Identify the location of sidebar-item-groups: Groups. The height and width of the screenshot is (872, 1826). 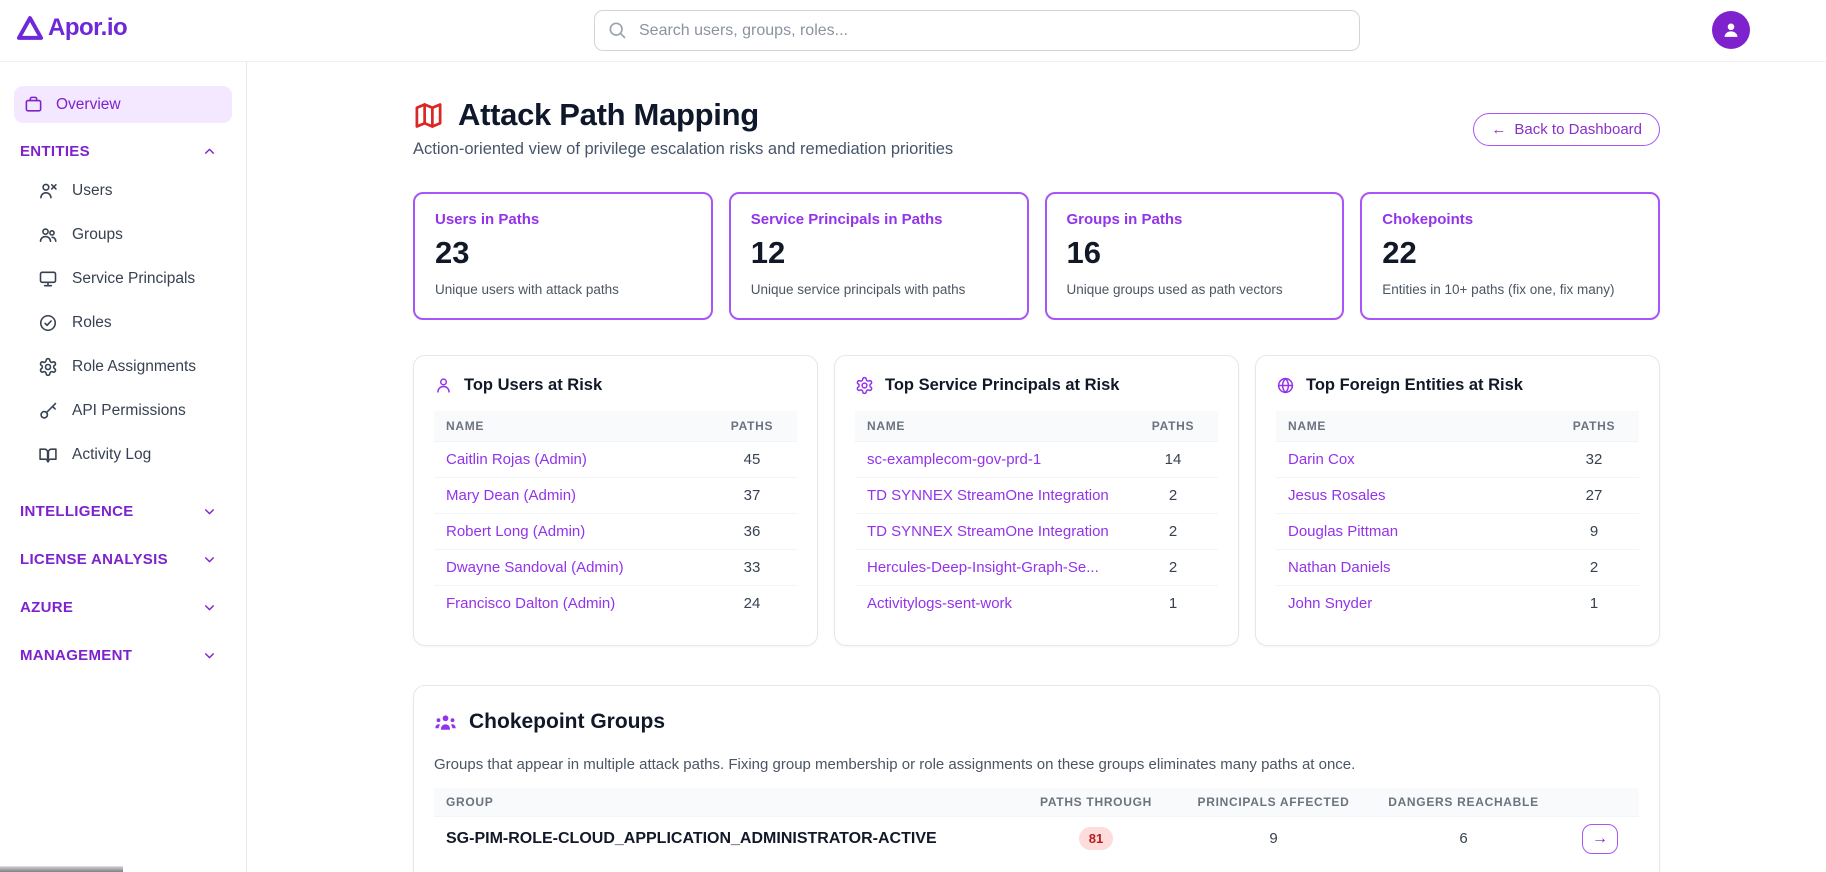
(123, 235).